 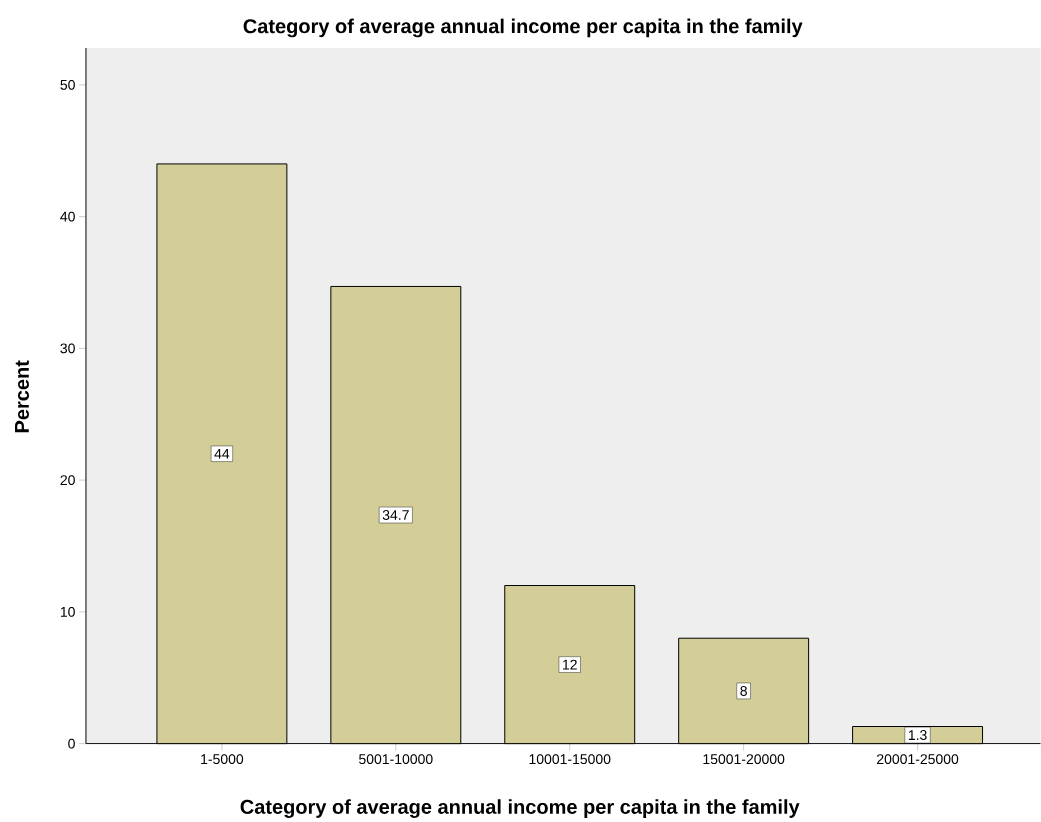 I want to click on data-label: 34.7, so click(x=395, y=515).